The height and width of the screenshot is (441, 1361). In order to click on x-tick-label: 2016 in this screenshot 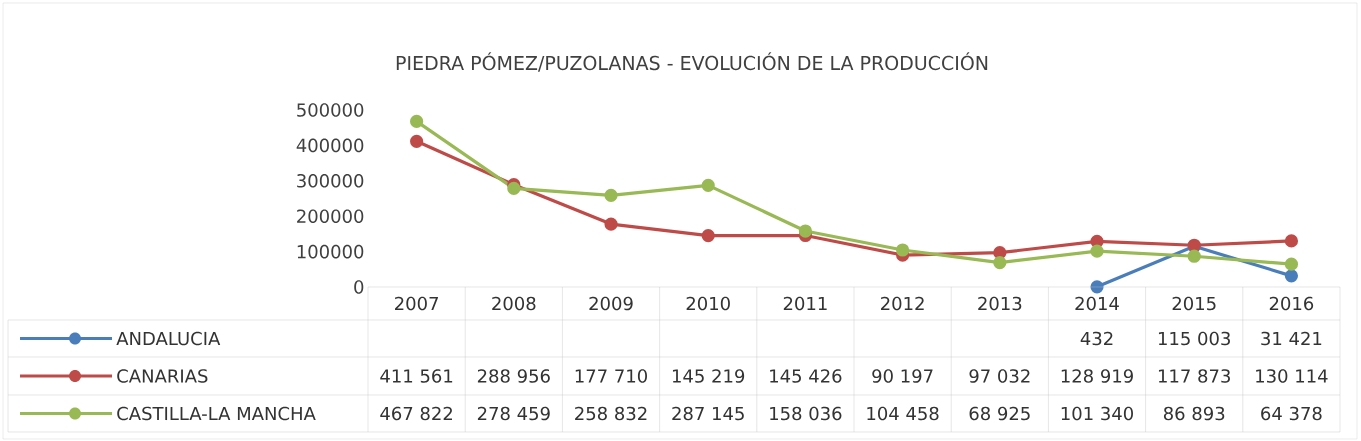, I will do `click(1291, 303)`.